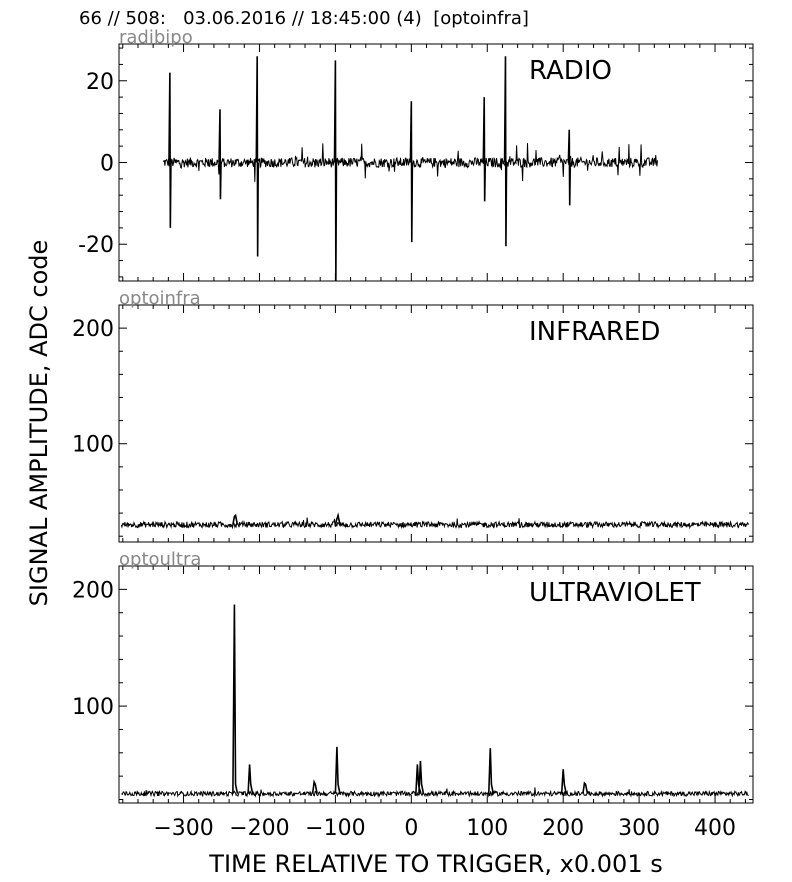 This screenshot has width=792, height=882. Describe the element at coordinates (39, 423) in the screenshot. I see `y-axis-label: SIGNAL AMPLITUDE, ADC code` at that location.